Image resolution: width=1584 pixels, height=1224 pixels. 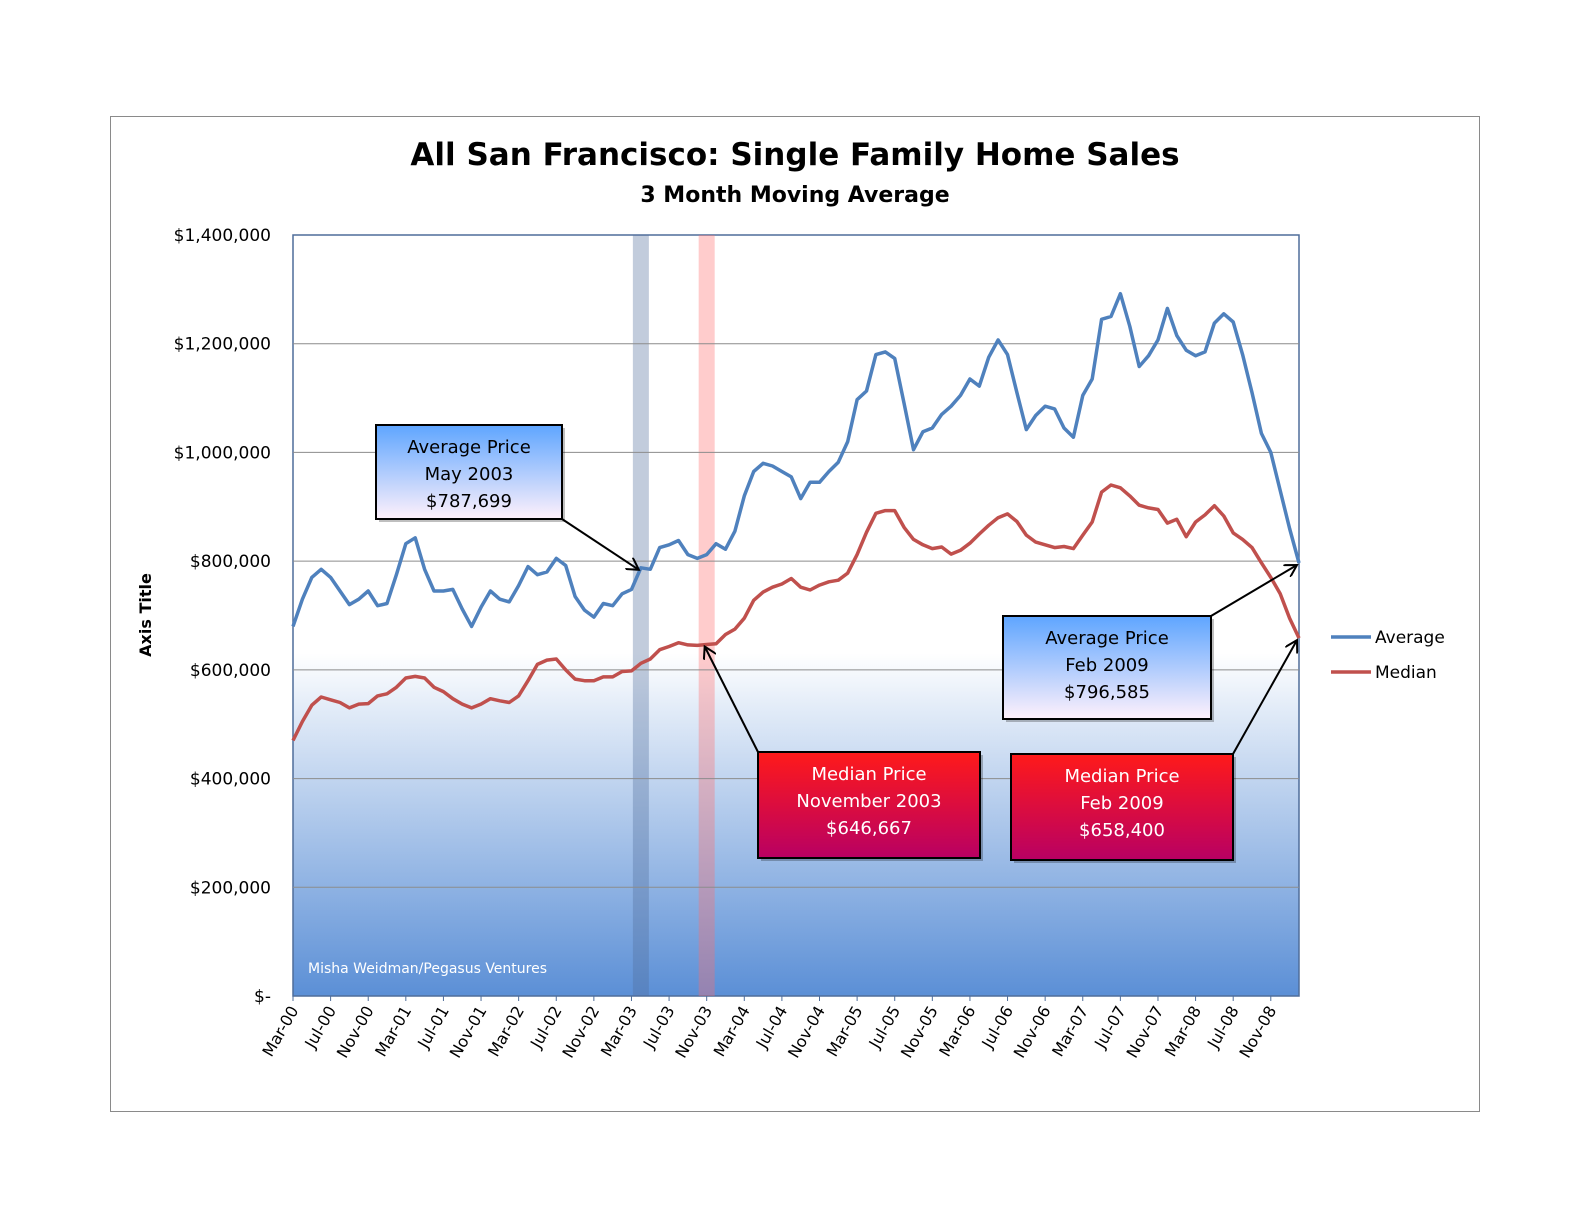 What do you see at coordinates (393, 1031) in the screenshot?
I see `x-tick-label: Mar-01` at bounding box center [393, 1031].